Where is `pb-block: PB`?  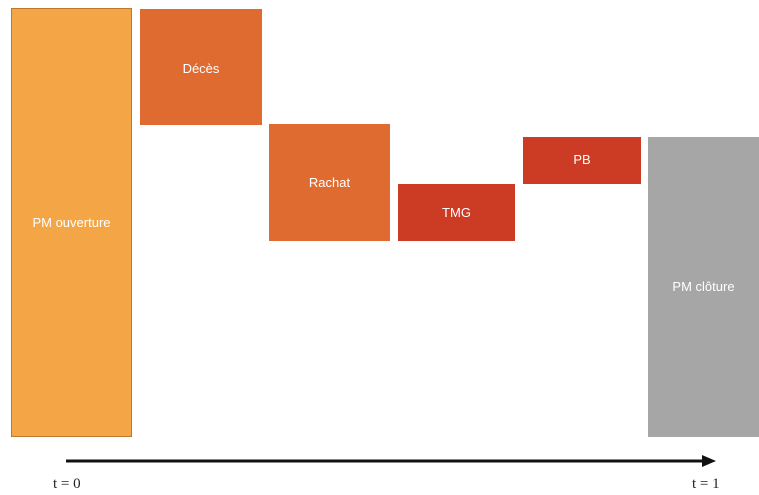
pb-block: PB is located at coordinates (582, 160).